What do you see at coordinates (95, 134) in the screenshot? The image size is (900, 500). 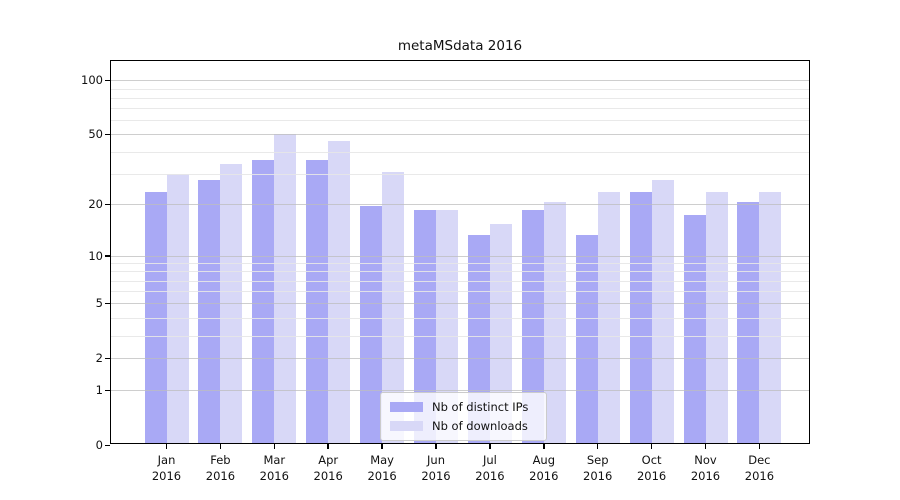 I see `y-tick-label: 50` at bounding box center [95, 134].